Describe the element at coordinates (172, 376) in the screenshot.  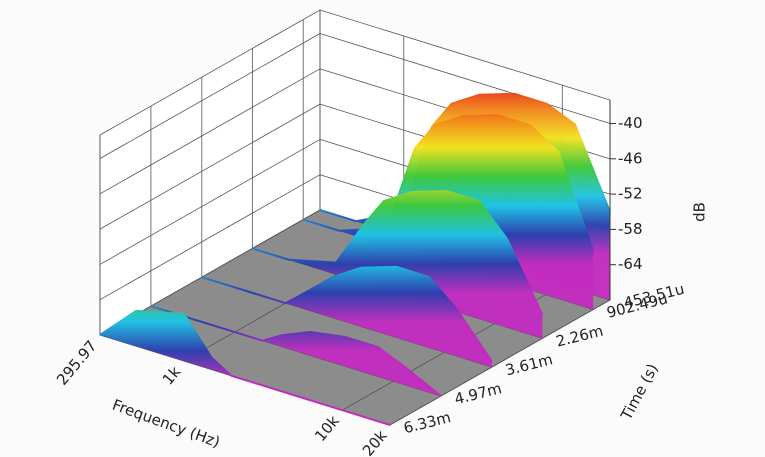
I see `x-tick-label: 1k` at that location.